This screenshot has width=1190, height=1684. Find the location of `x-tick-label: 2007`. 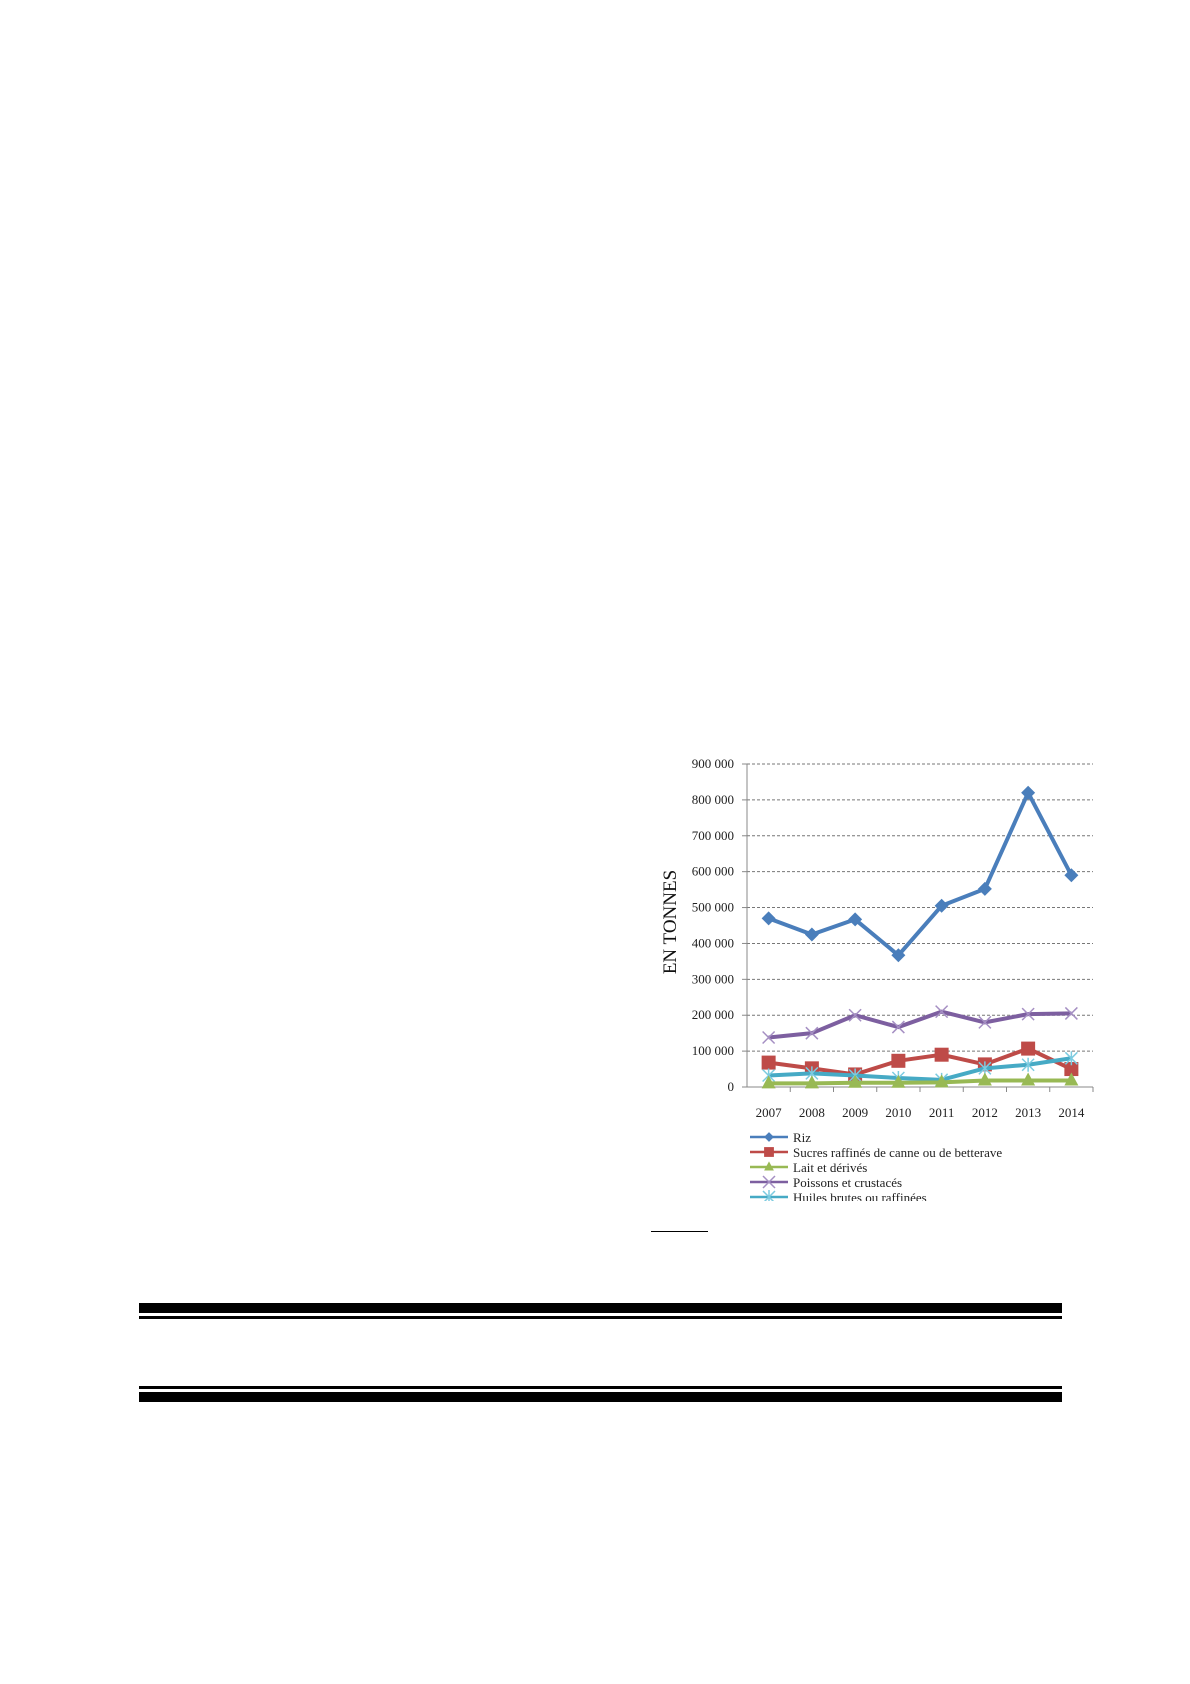

x-tick-label: 2007 is located at coordinates (769, 1112).